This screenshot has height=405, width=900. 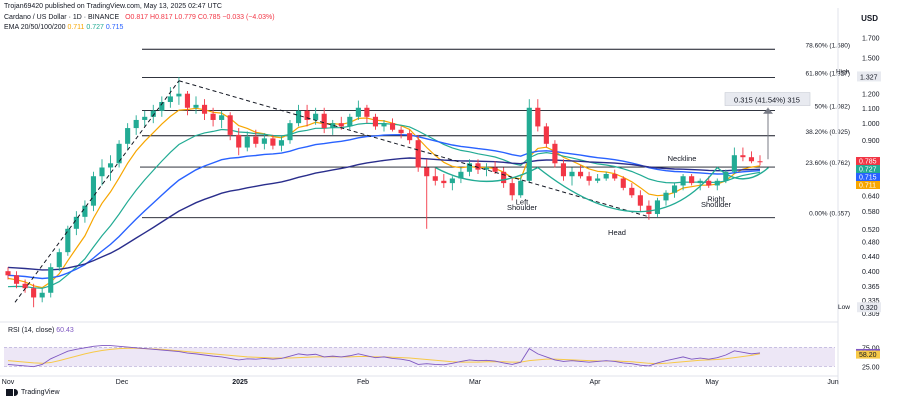 What do you see at coordinates (868, 354) in the screenshot?
I see `rsi-ma-tag` at bounding box center [868, 354].